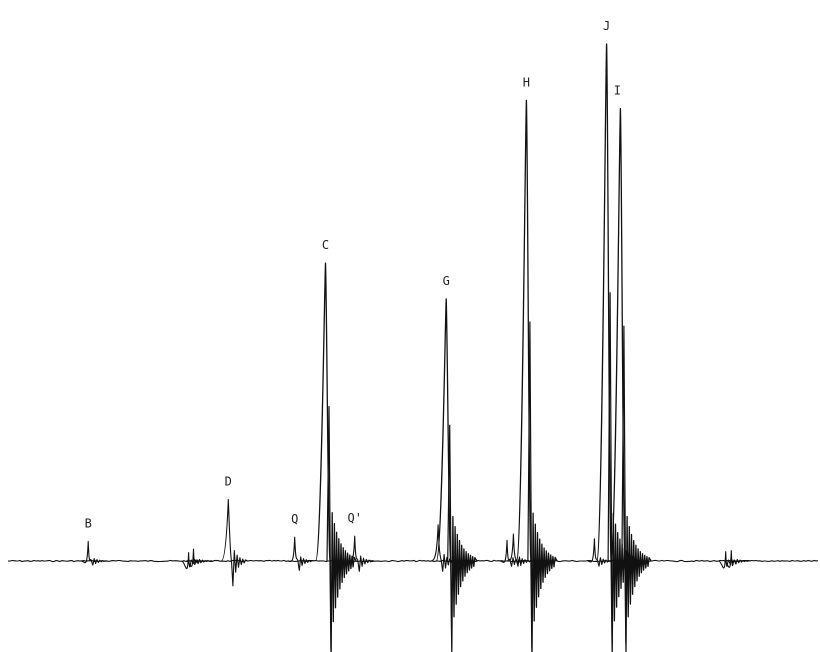 This screenshot has height=652, width=820. What do you see at coordinates (294, 519) in the screenshot?
I see `peak-label: Q` at bounding box center [294, 519].